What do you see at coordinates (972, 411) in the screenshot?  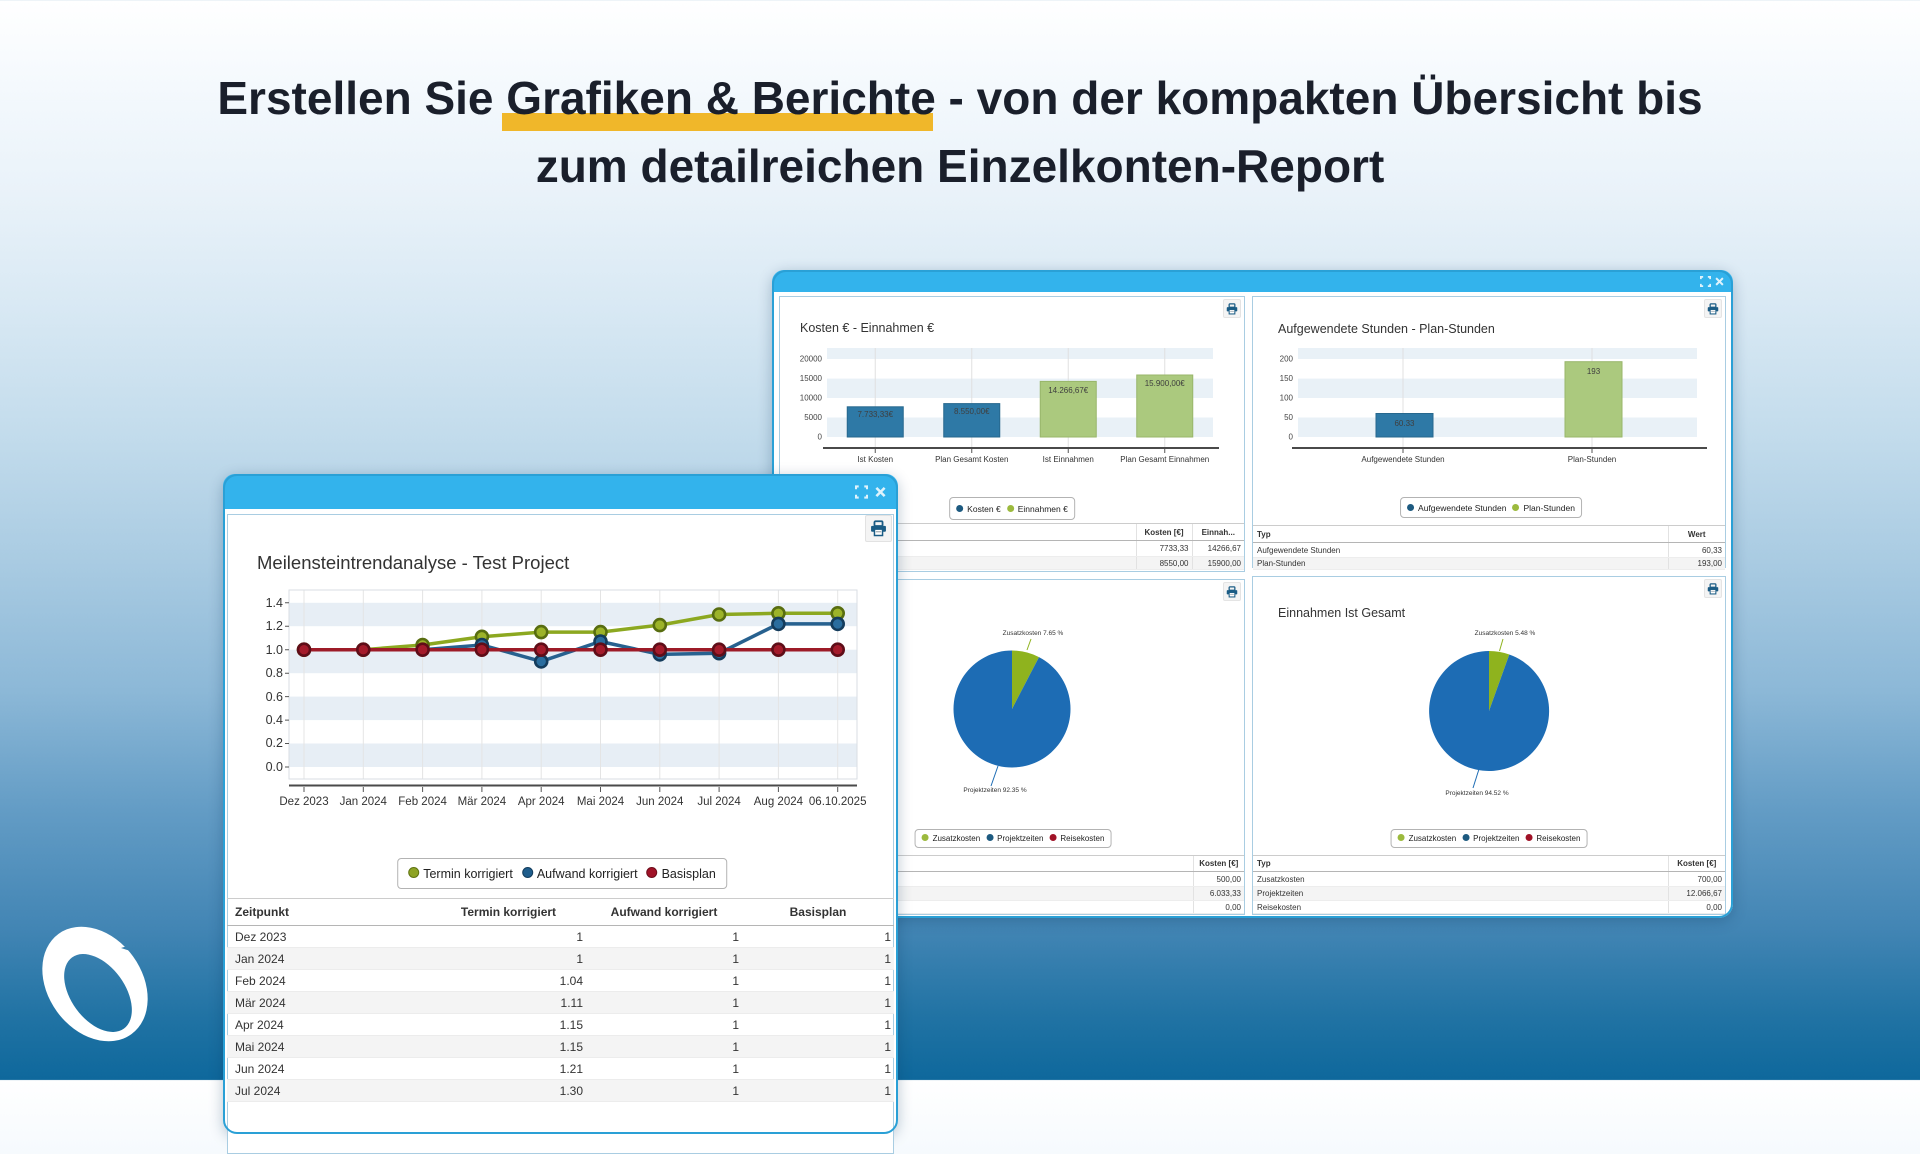 I see `svg-text: 8.550,00€` at bounding box center [972, 411].